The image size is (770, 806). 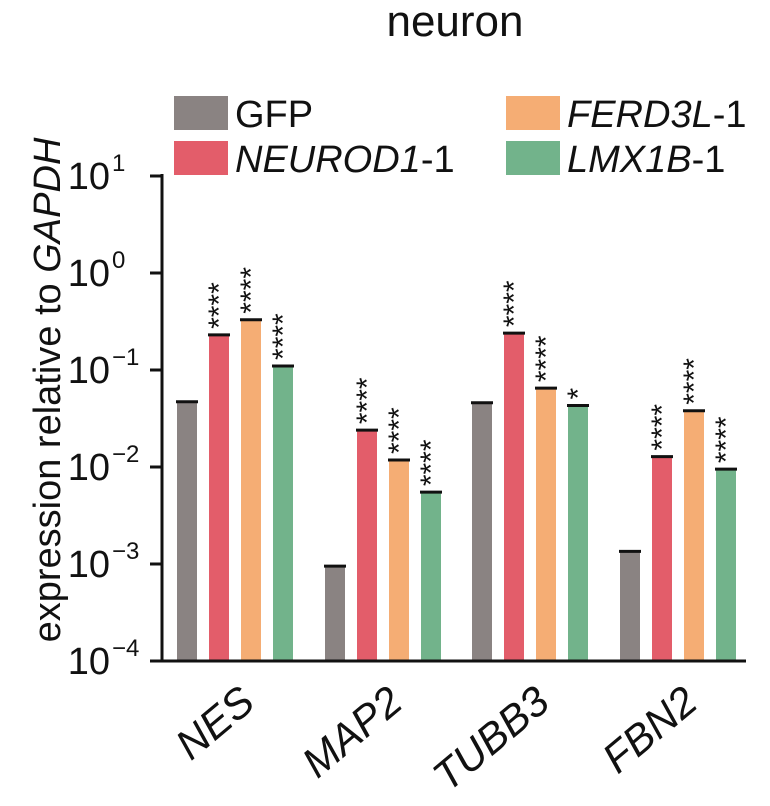 I want to click on x-tick-label: MAP2, so click(x=352, y=732).